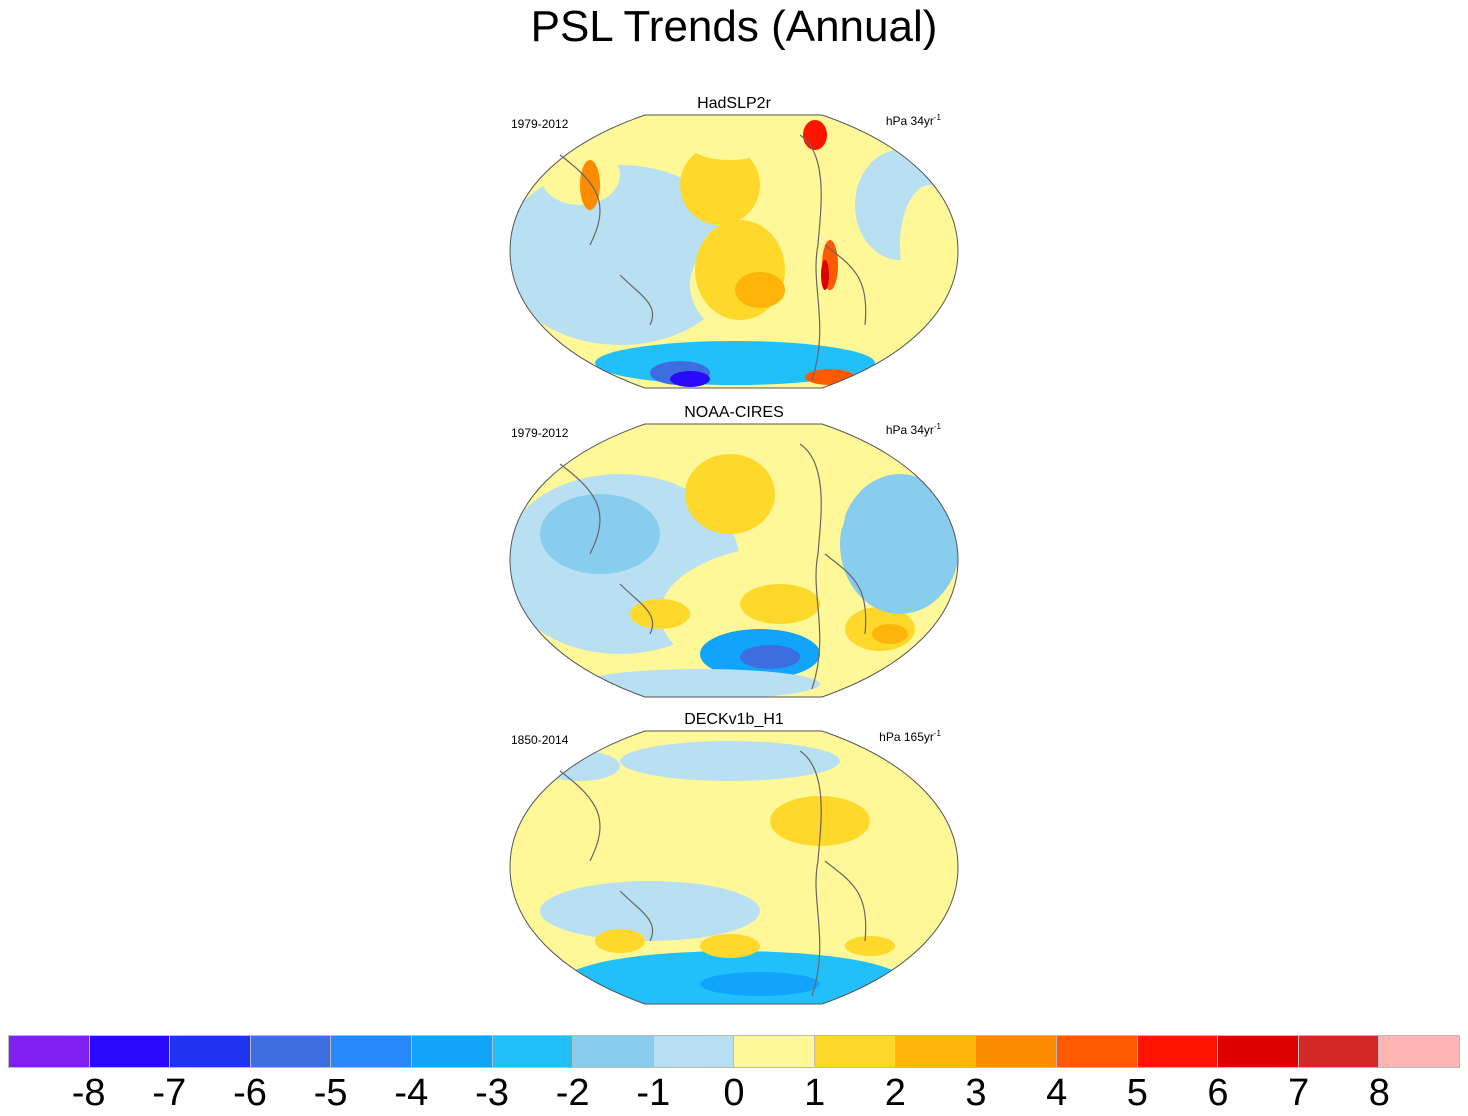 The width and height of the screenshot is (1468, 1116). I want to click on panel-units: hPa 165yr-1, so click(910, 736).